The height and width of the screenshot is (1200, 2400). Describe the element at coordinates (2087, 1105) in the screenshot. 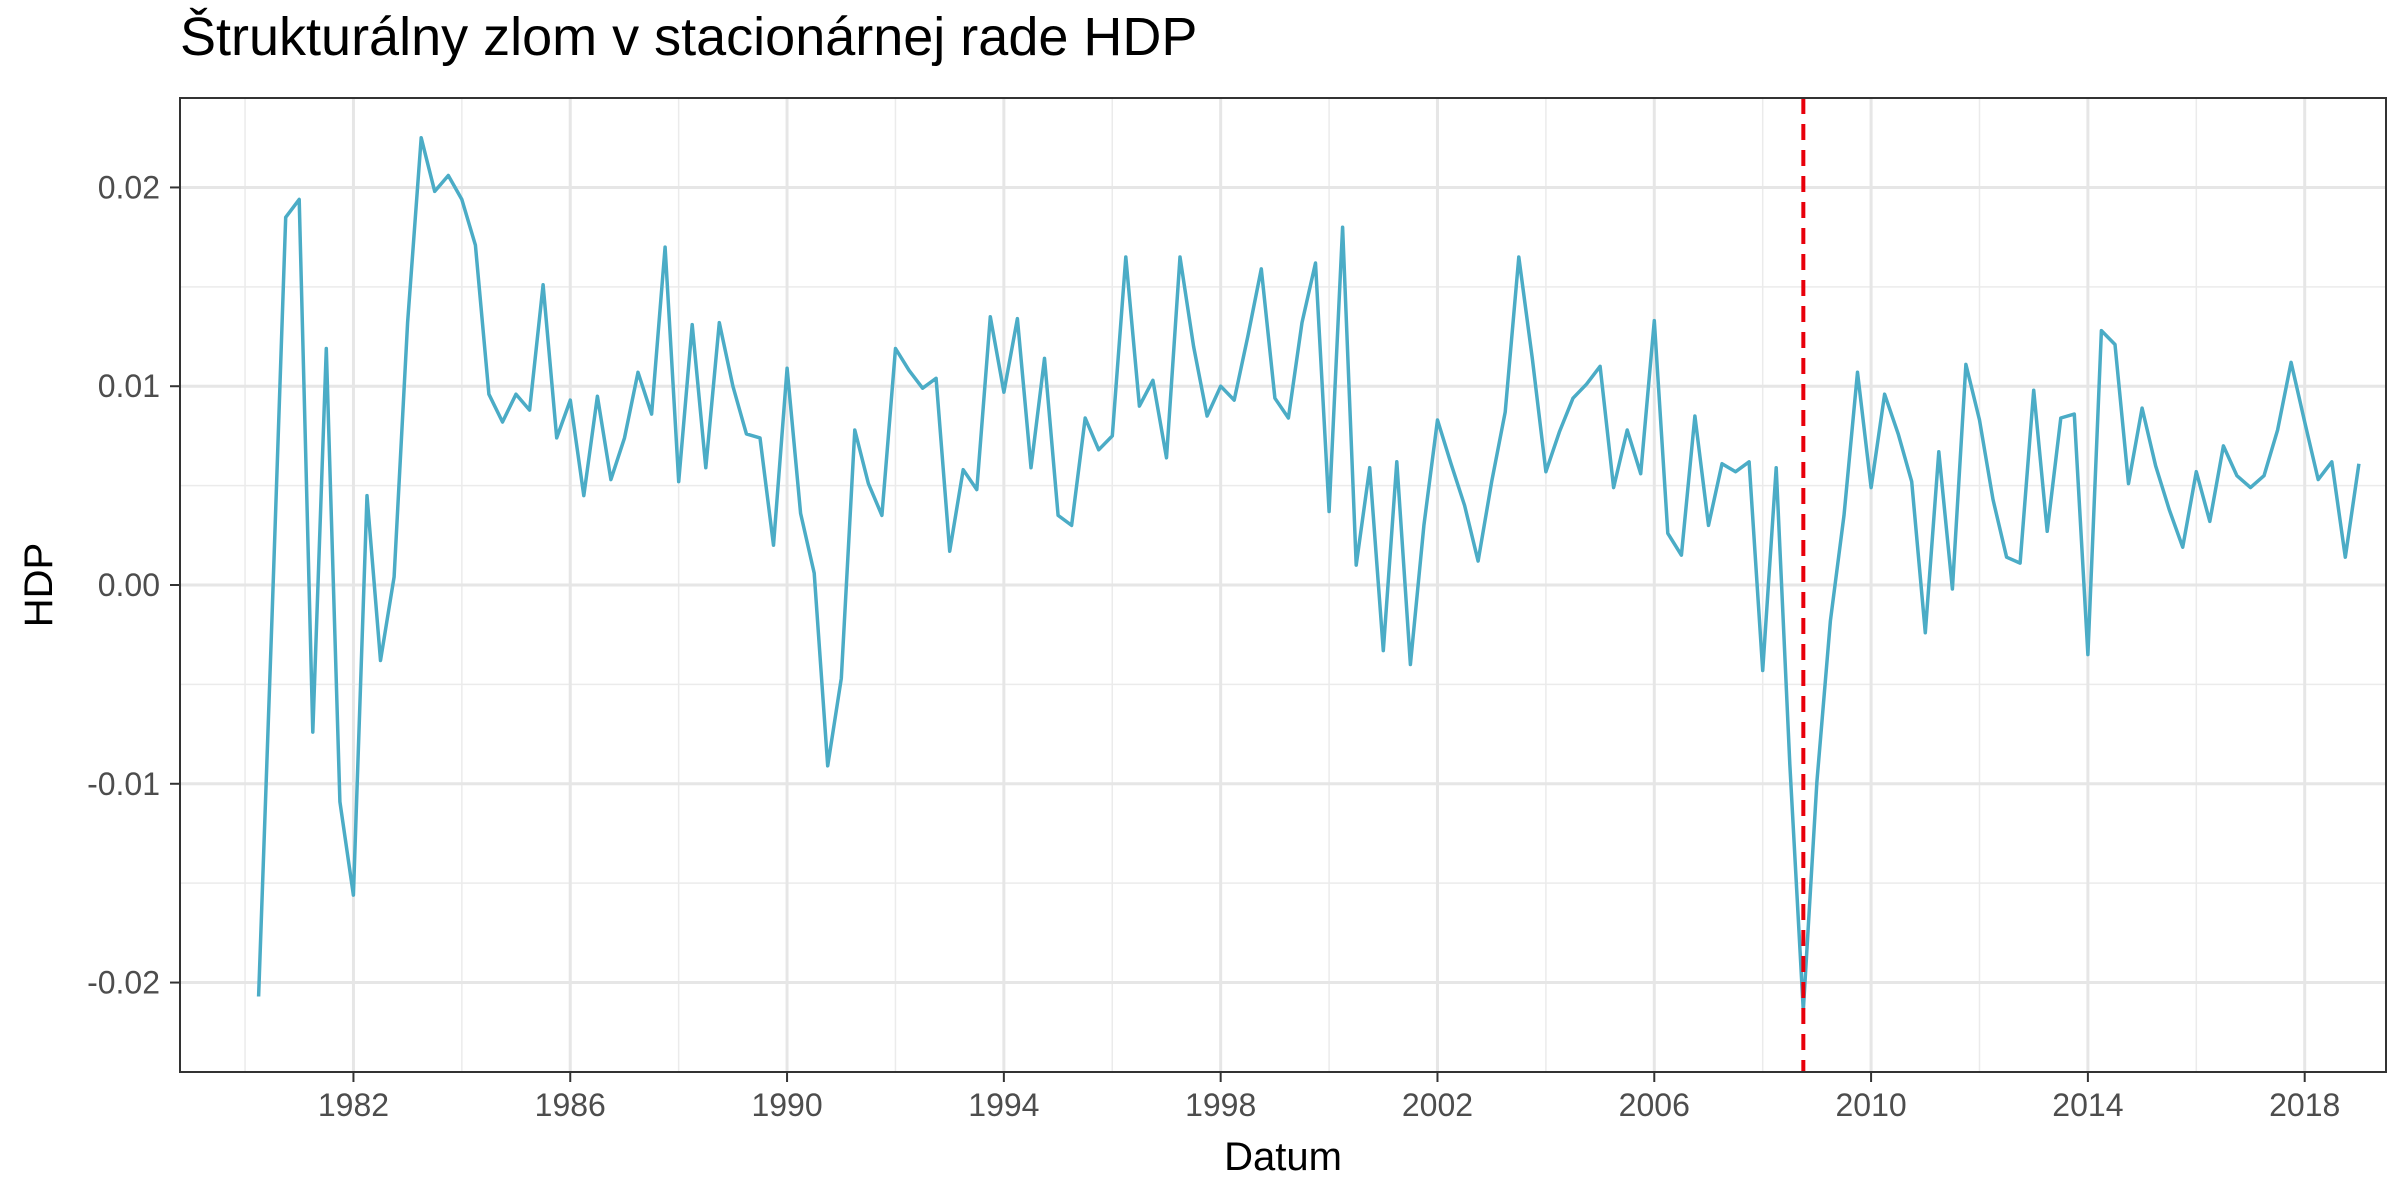

I see `x-tick-label: 2014` at that location.